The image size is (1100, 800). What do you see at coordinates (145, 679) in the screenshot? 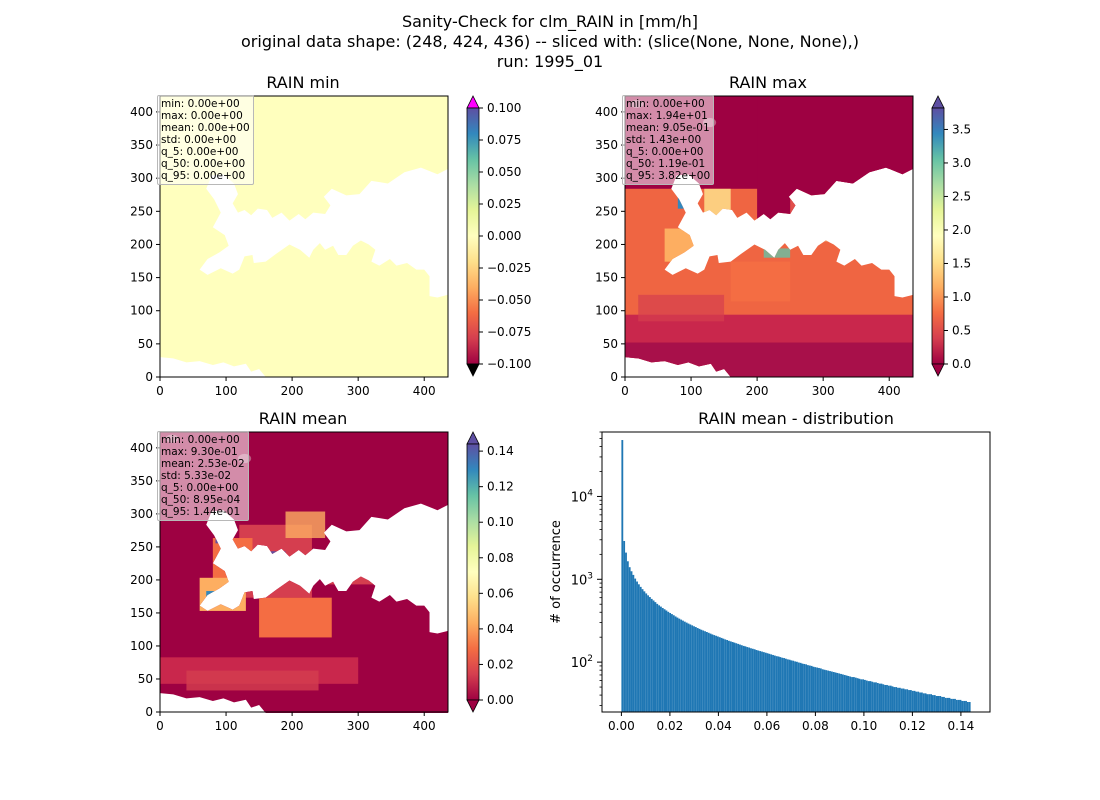
I see `y-tick-label: 50` at bounding box center [145, 679].